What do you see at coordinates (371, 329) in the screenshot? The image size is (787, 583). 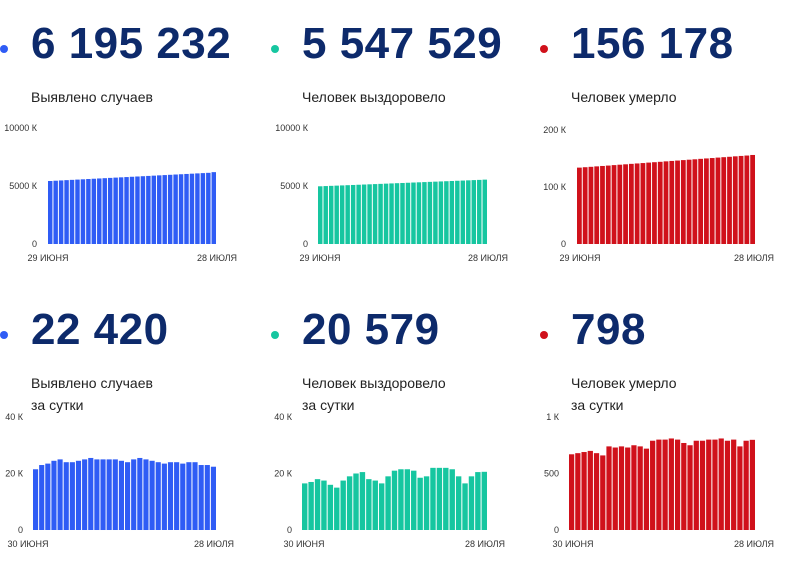 I see `big-number: 20 579` at bounding box center [371, 329].